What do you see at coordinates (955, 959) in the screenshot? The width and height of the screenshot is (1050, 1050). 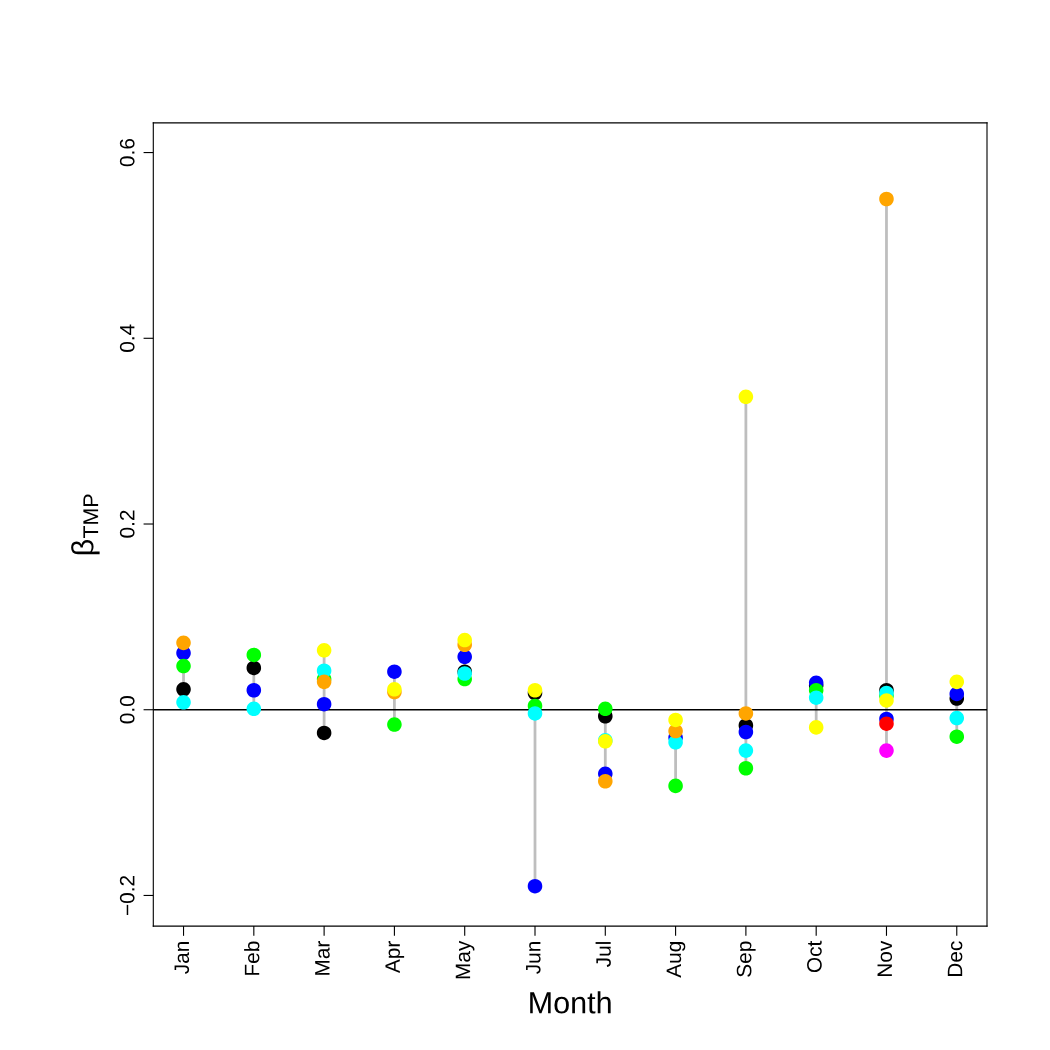 I see `x-tick-label: Dec` at bounding box center [955, 959].